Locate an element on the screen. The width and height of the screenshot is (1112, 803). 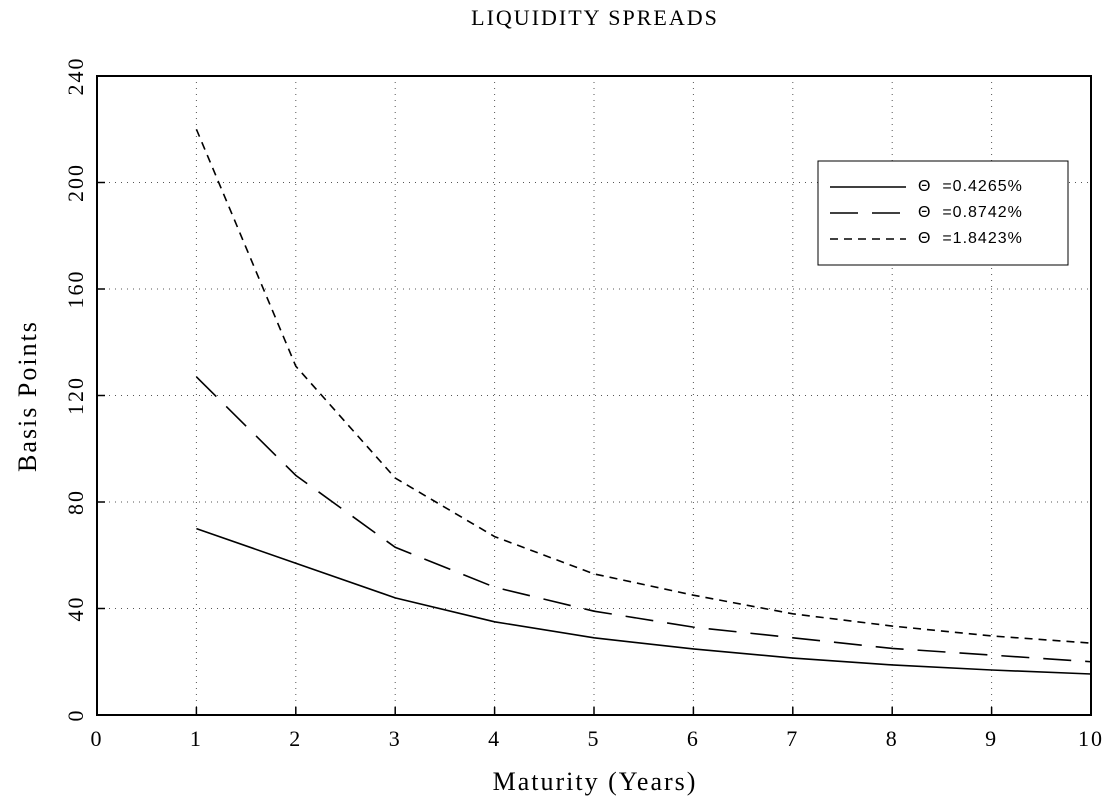
x-tick-label: 8 is located at coordinates (892, 738).